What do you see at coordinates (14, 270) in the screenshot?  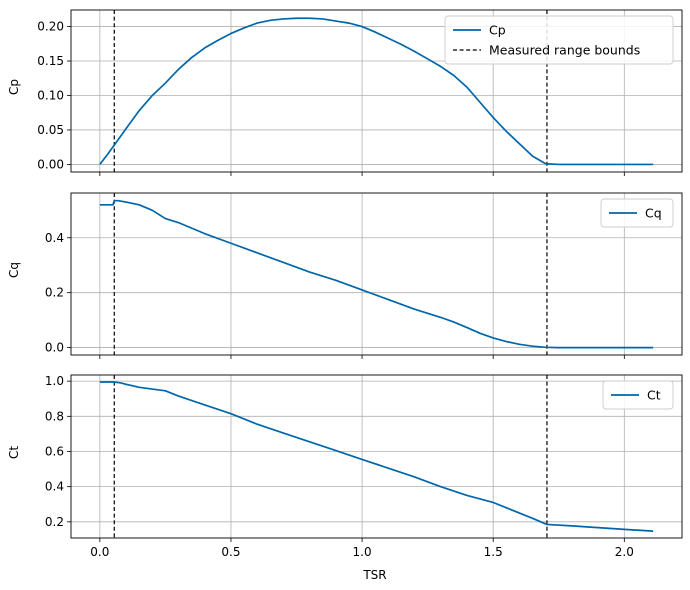 I see `cq-y-axis-label: Cq` at bounding box center [14, 270].